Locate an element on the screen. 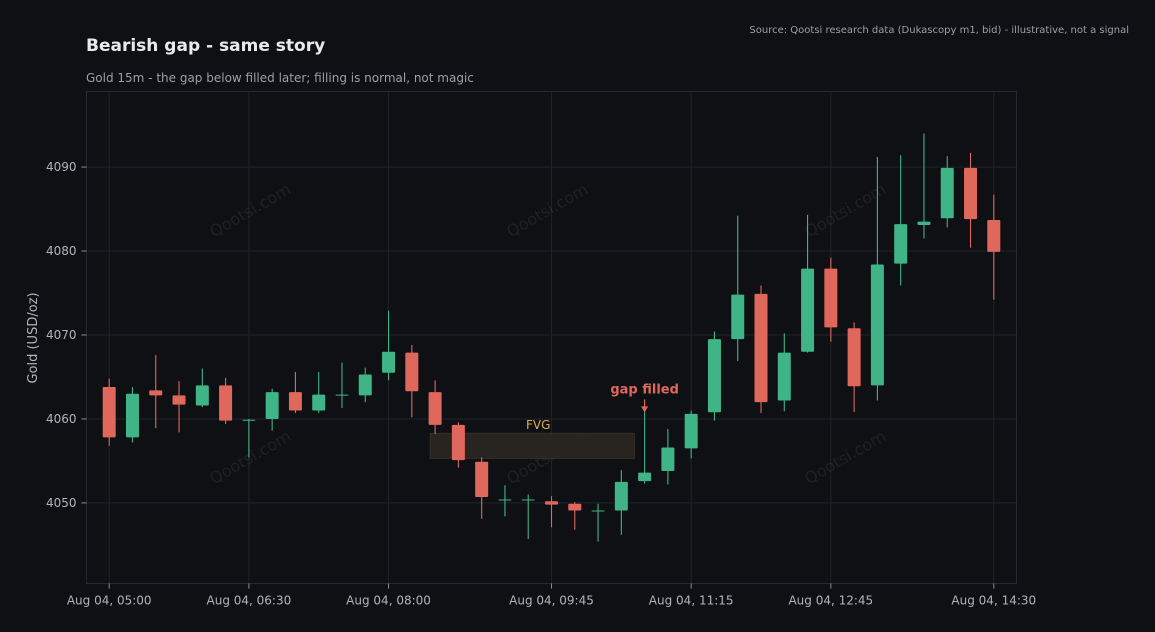 Image resolution: width=1155 pixels, height=632 pixels. x-tick-label: Aug 04, 05:00 is located at coordinates (109, 601).